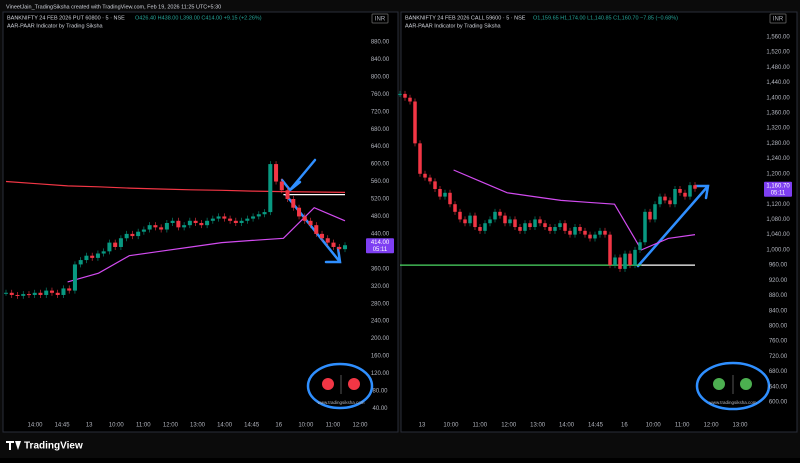  Describe the element at coordinates (778, 159) in the screenshot. I see `y-tick-label: 1,240.00` at that location.